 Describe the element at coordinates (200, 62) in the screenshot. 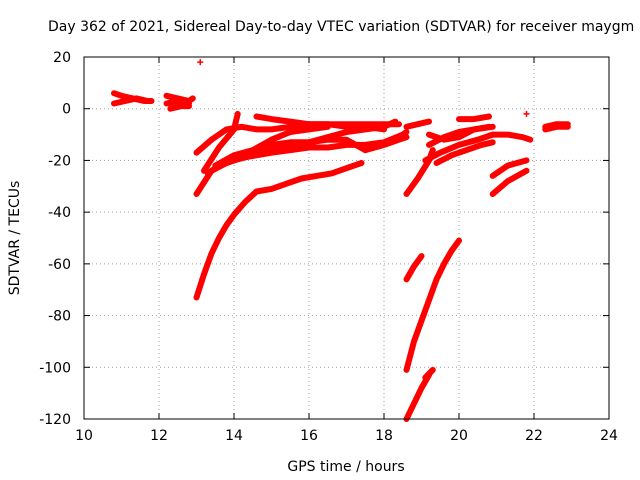

I see `data-point-single1` at that location.